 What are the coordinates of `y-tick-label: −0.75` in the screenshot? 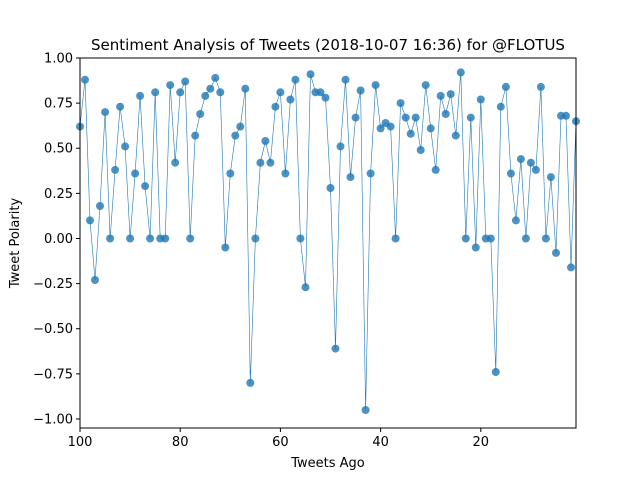 It's located at (53, 374).